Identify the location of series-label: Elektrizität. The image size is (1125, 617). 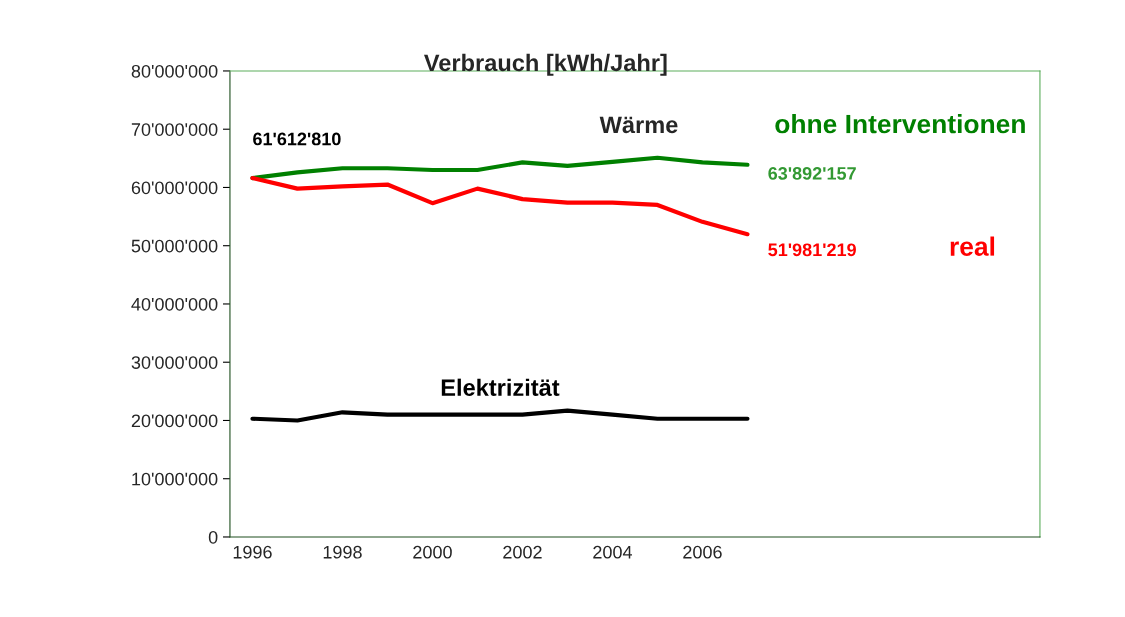
(500, 387).